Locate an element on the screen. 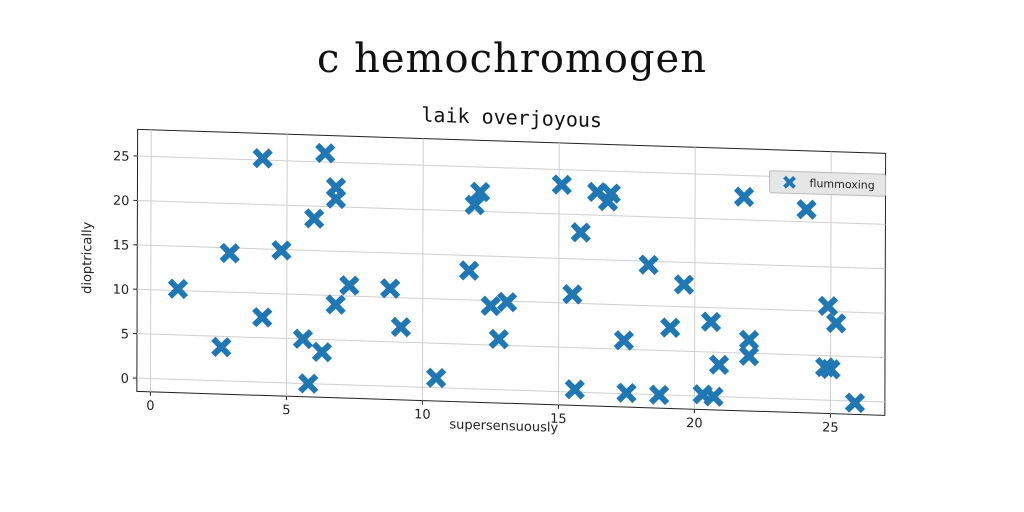 This screenshot has height=512, width=1024. y-tick-label: 10 is located at coordinates (121, 290).